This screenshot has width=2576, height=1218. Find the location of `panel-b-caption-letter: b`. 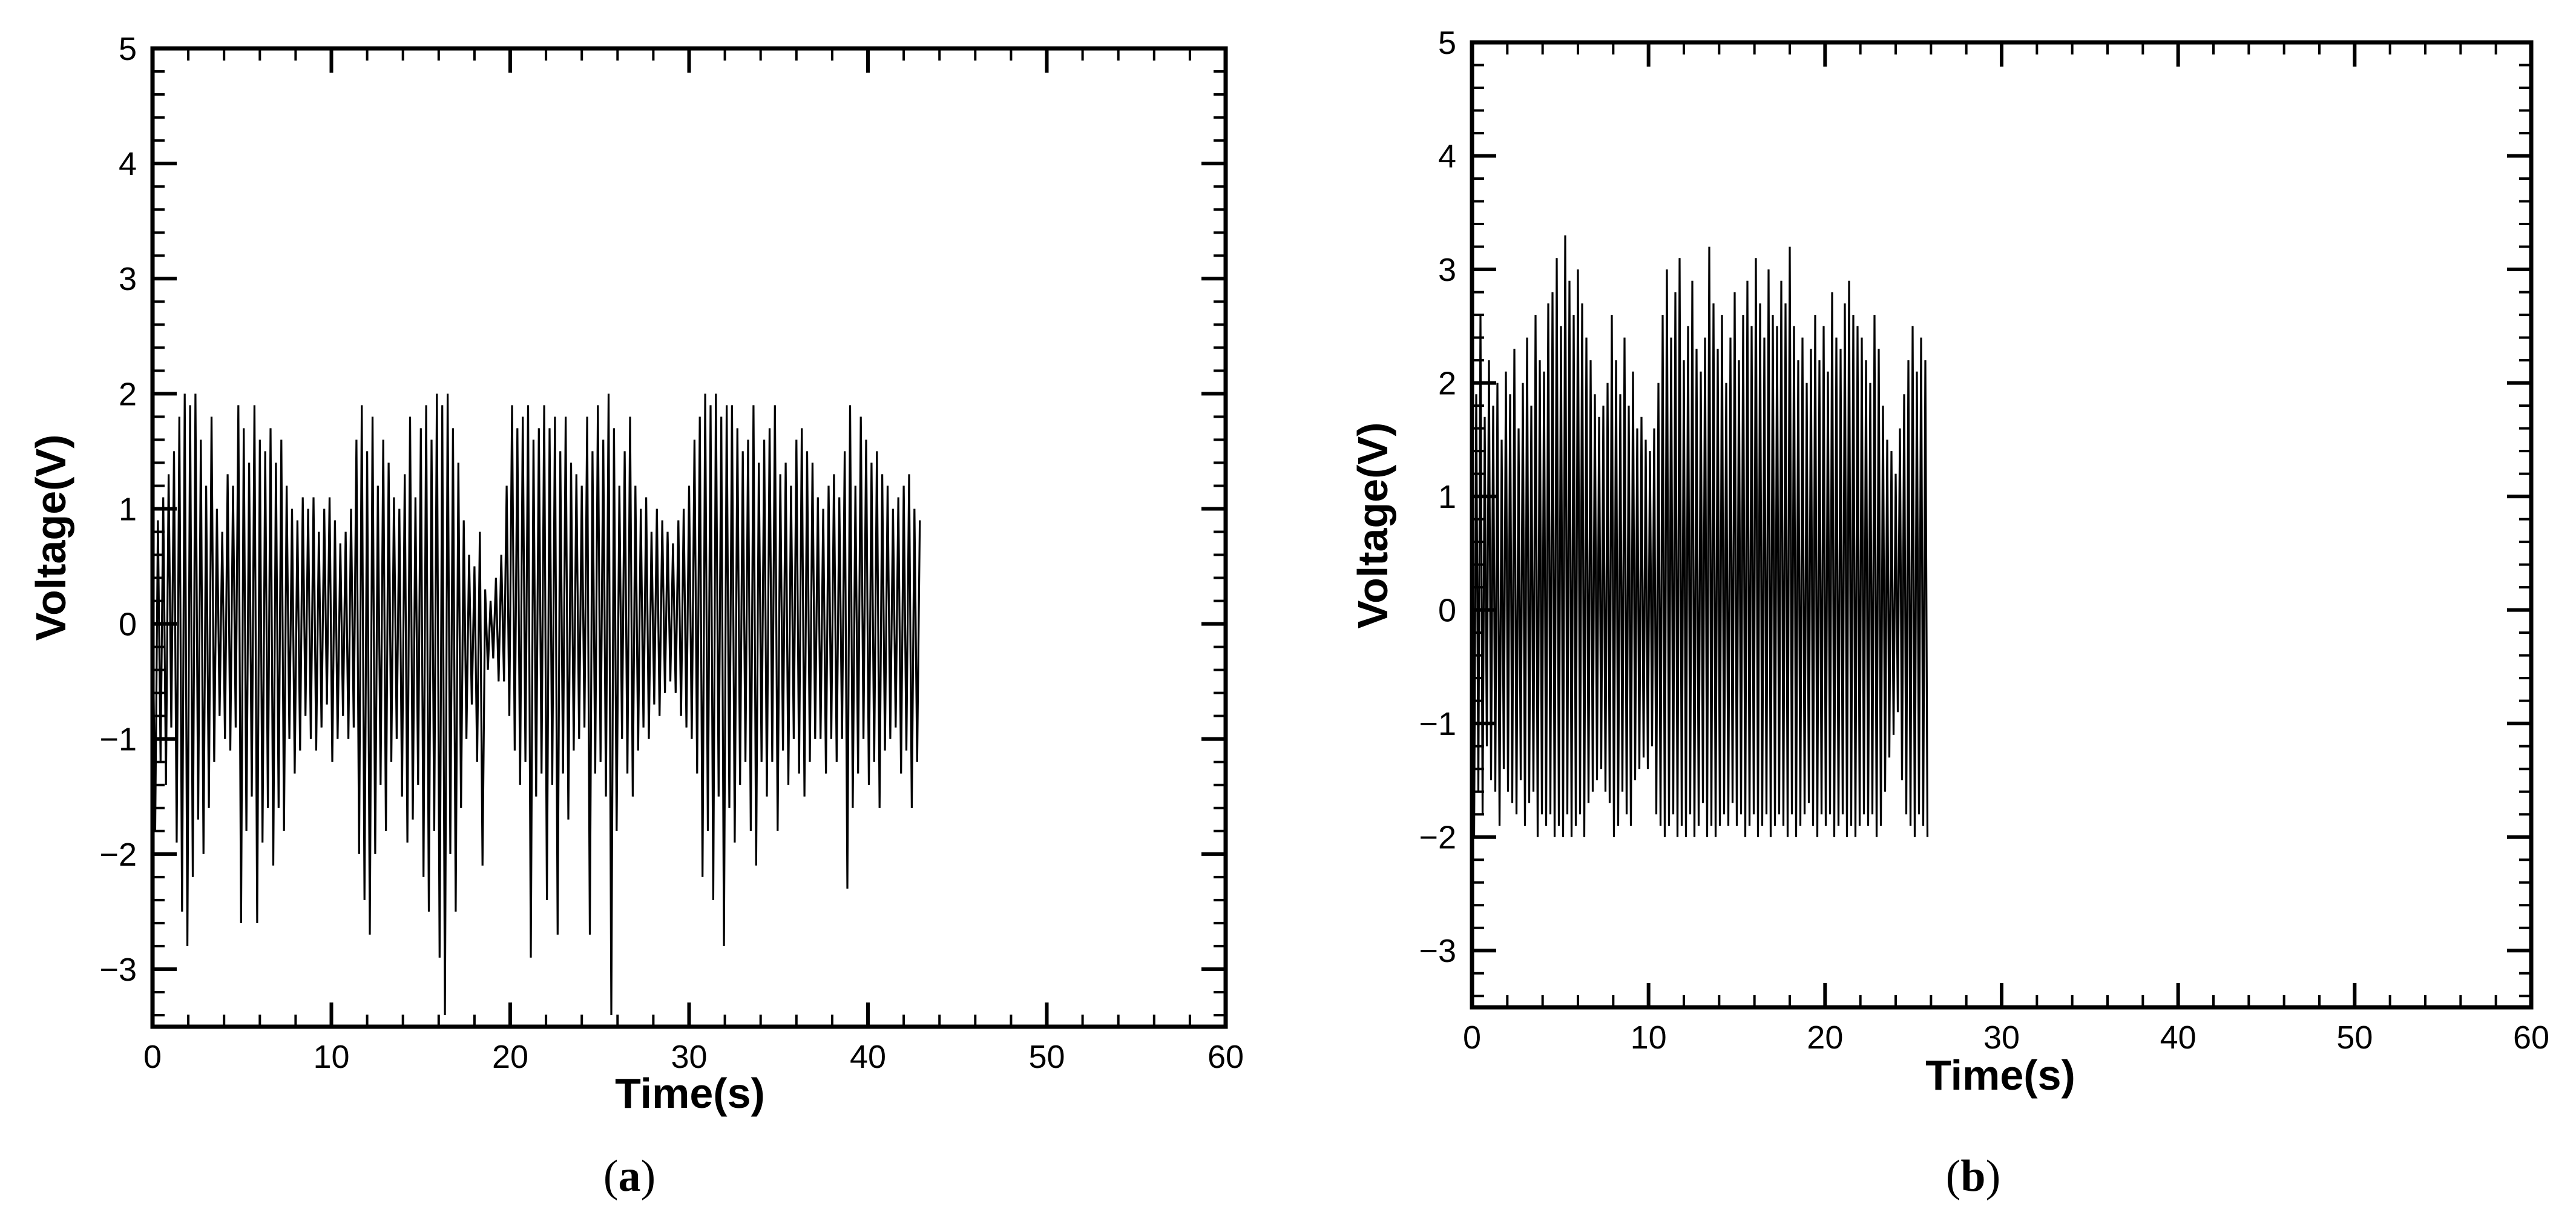

panel-b-caption-letter: b is located at coordinates (1972, 1176).